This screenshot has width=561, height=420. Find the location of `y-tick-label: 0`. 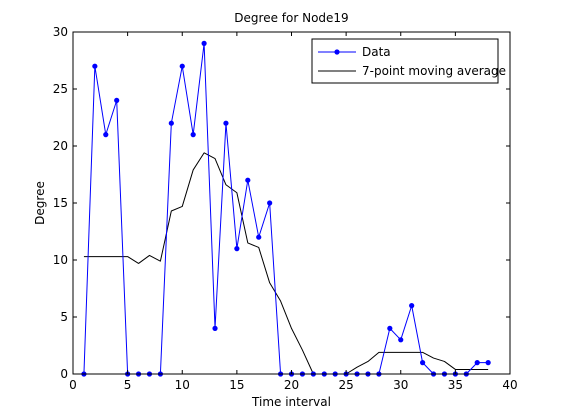

y-tick-label: 0 is located at coordinates (64, 374).